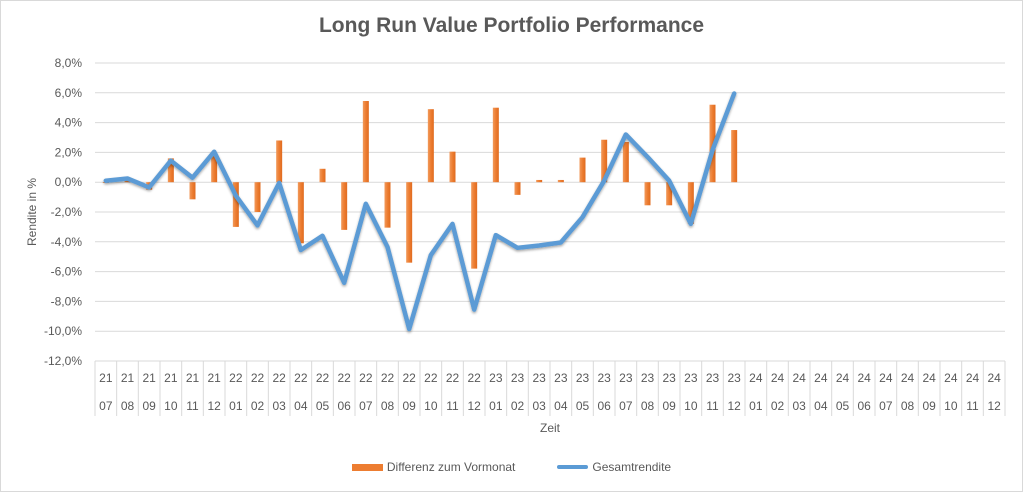 This screenshot has width=1023, height=492. Describe the element at coordinates (632, 467) in the screenshot. I see `legend-label-gesamtrendite: Gesamtrendite` at that location.